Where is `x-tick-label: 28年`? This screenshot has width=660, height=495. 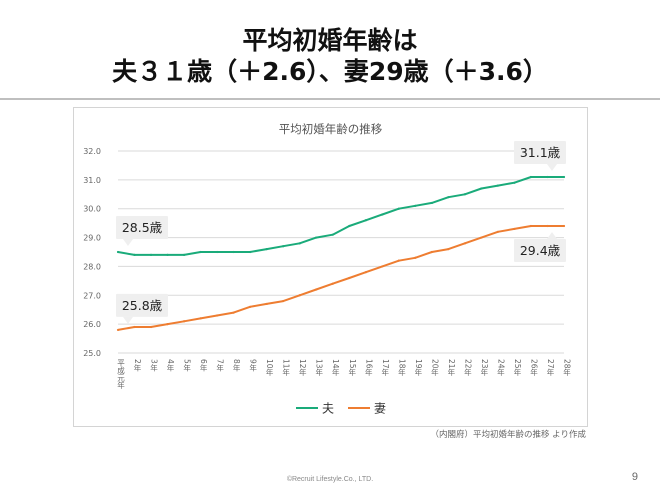 x-tick-label: 28年 is located at coordinates (566, 368).